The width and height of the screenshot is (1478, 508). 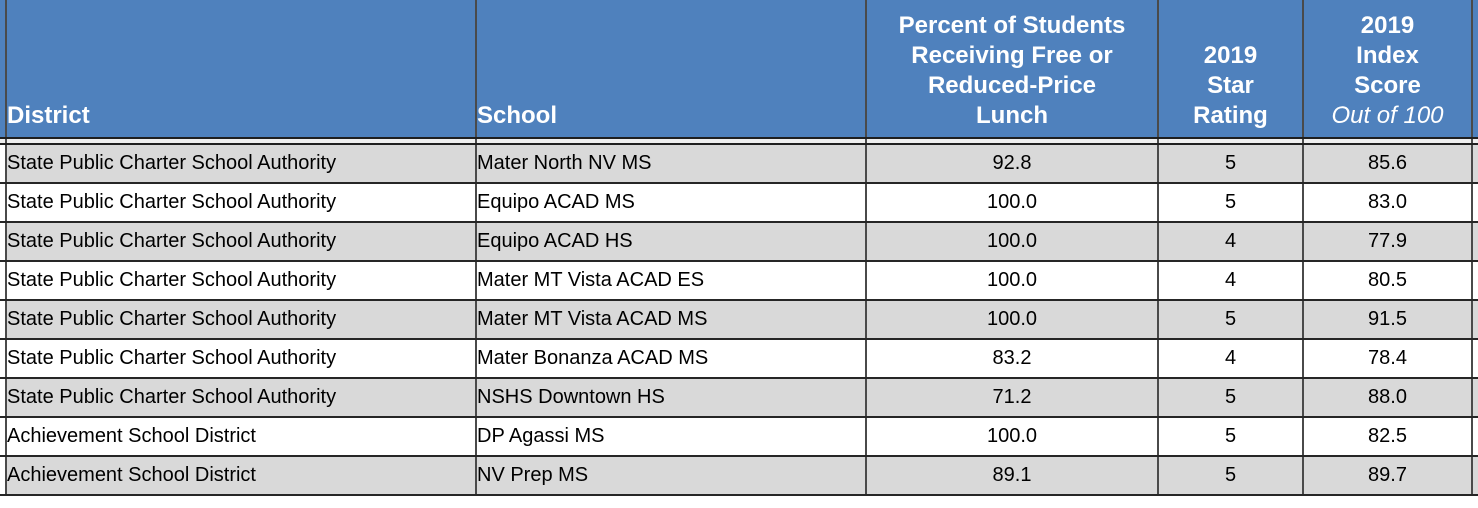 I want to click on cell-index-score: 88.0, so click(x=1387, y=398).